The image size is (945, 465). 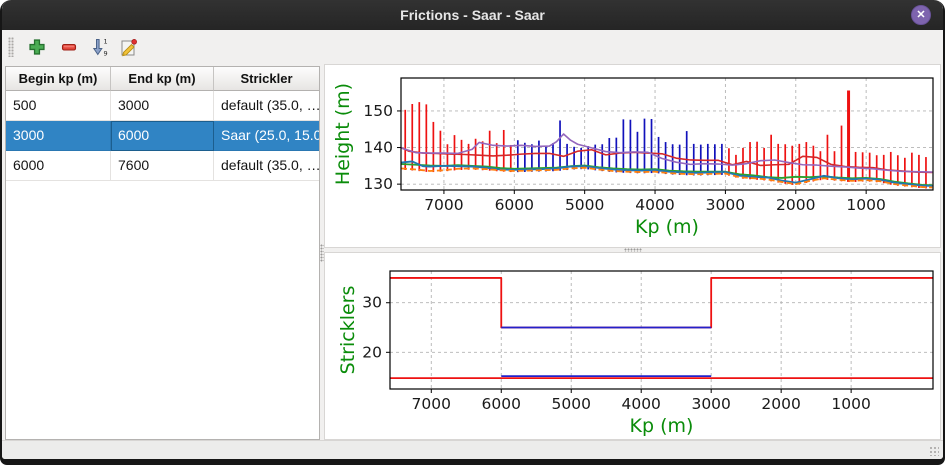 I want to click on svg-text: 9, so click(x=106, y=54).